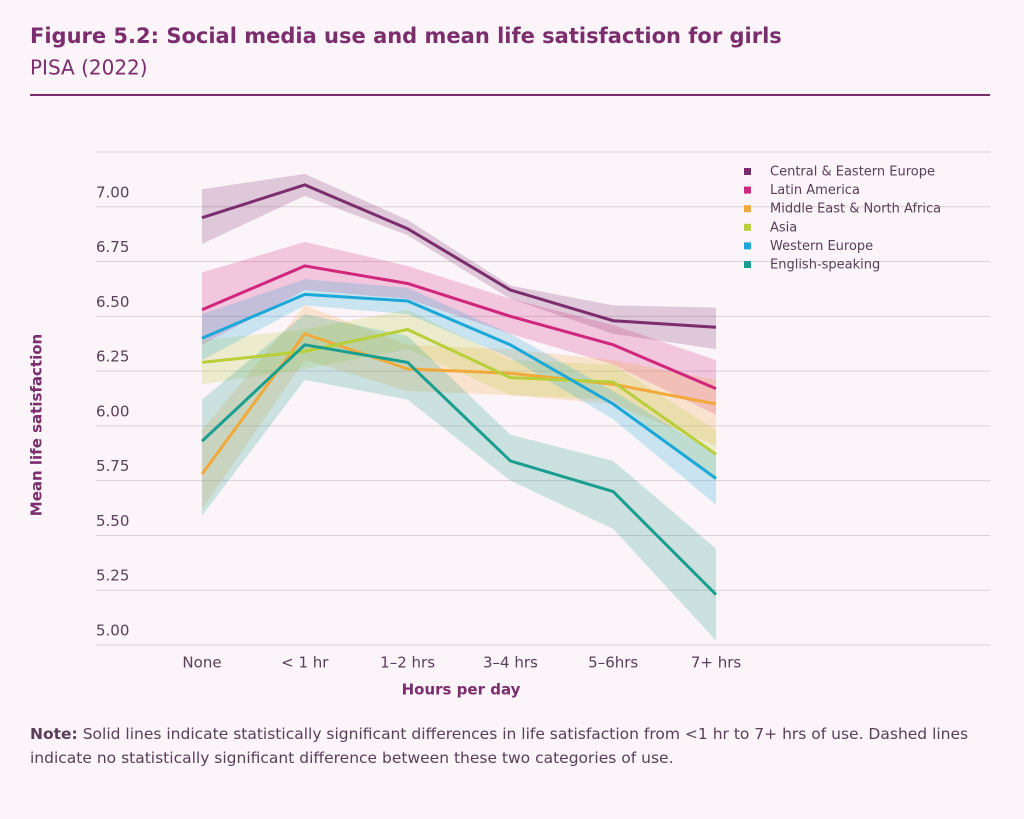 This screenshot has width=1024, height=819. I want to click on x-axis-label: Hours per day, so click(461, 690).